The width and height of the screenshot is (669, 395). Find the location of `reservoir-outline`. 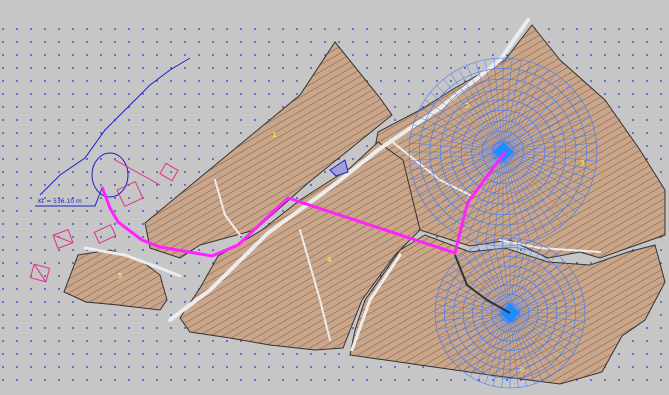

reservoir-outline is located at coordinates (110, 175).